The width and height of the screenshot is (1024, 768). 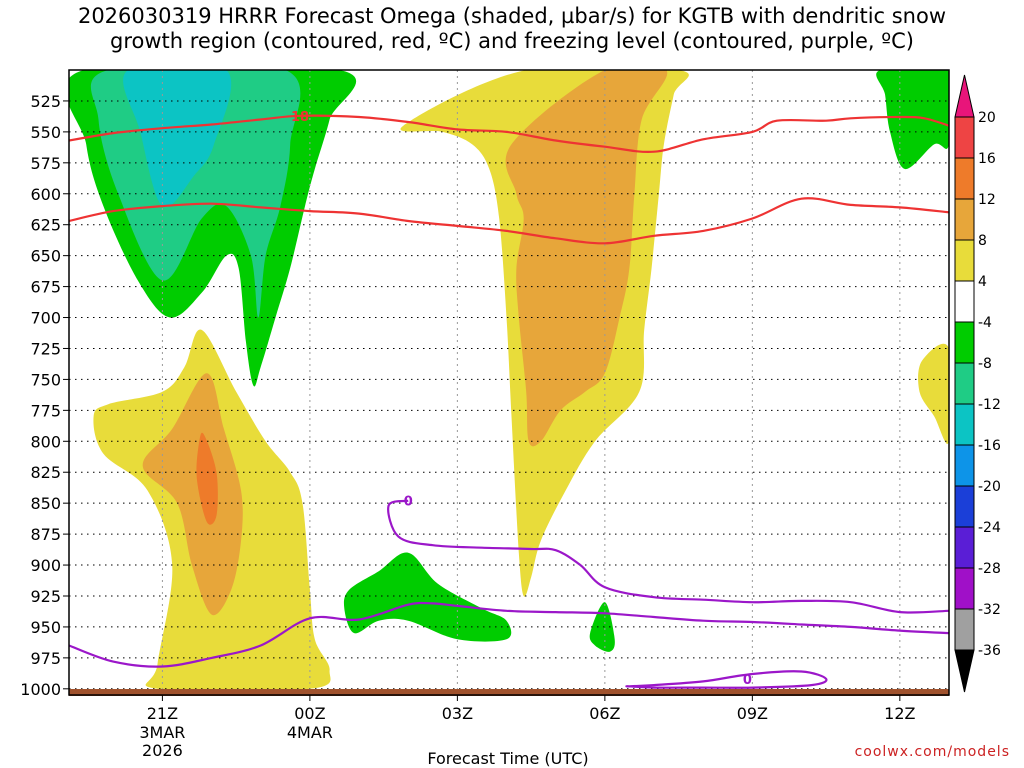 I want to click on x-tick-label: 06Z, so click(x=604, y=713).